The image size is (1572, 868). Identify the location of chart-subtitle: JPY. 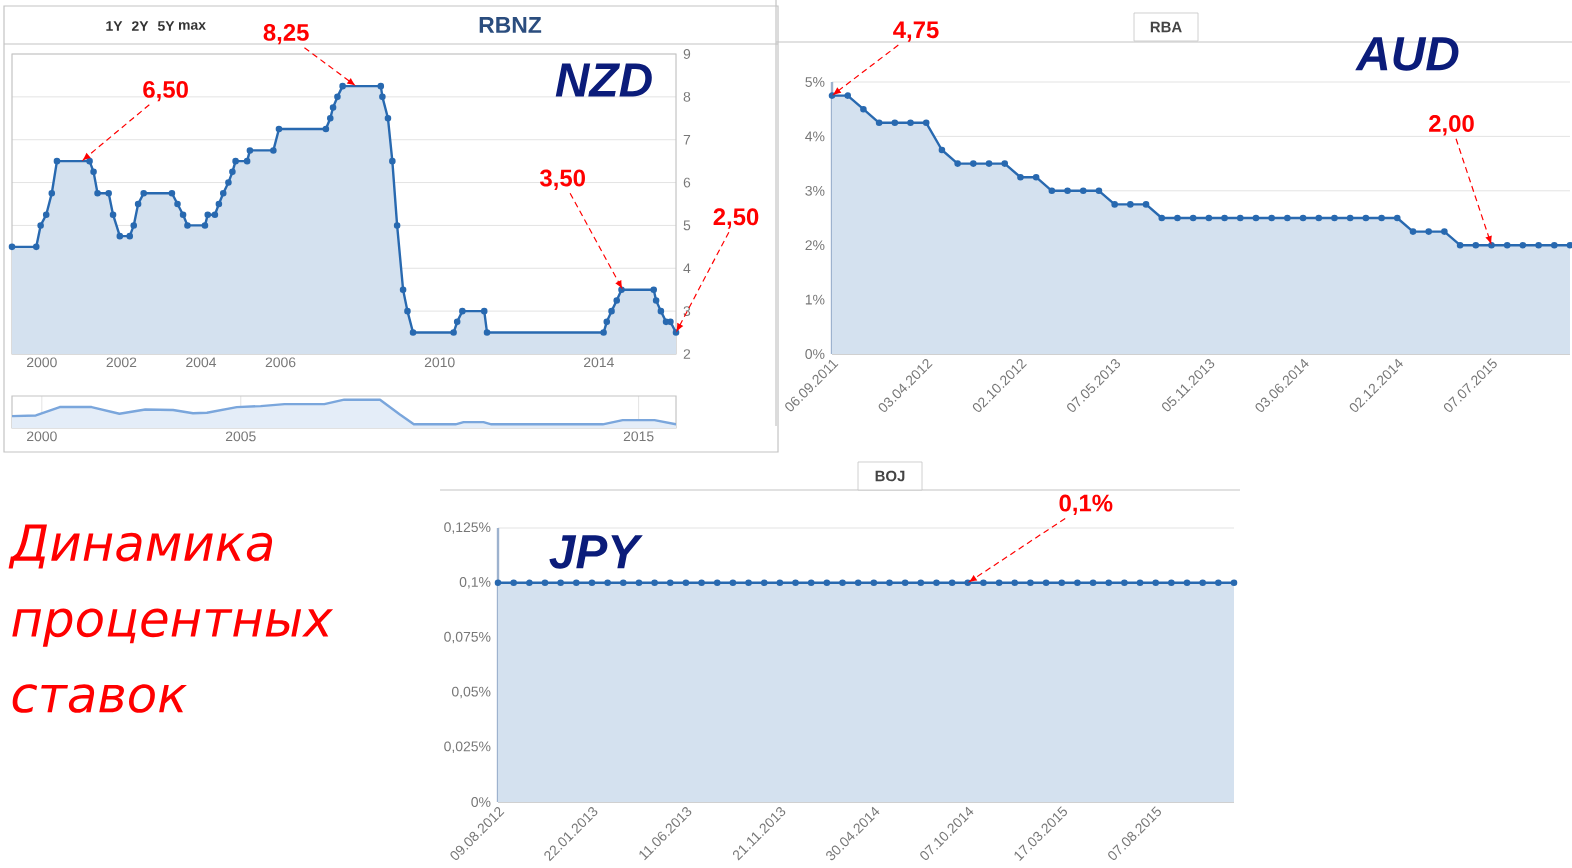
(596, 552).